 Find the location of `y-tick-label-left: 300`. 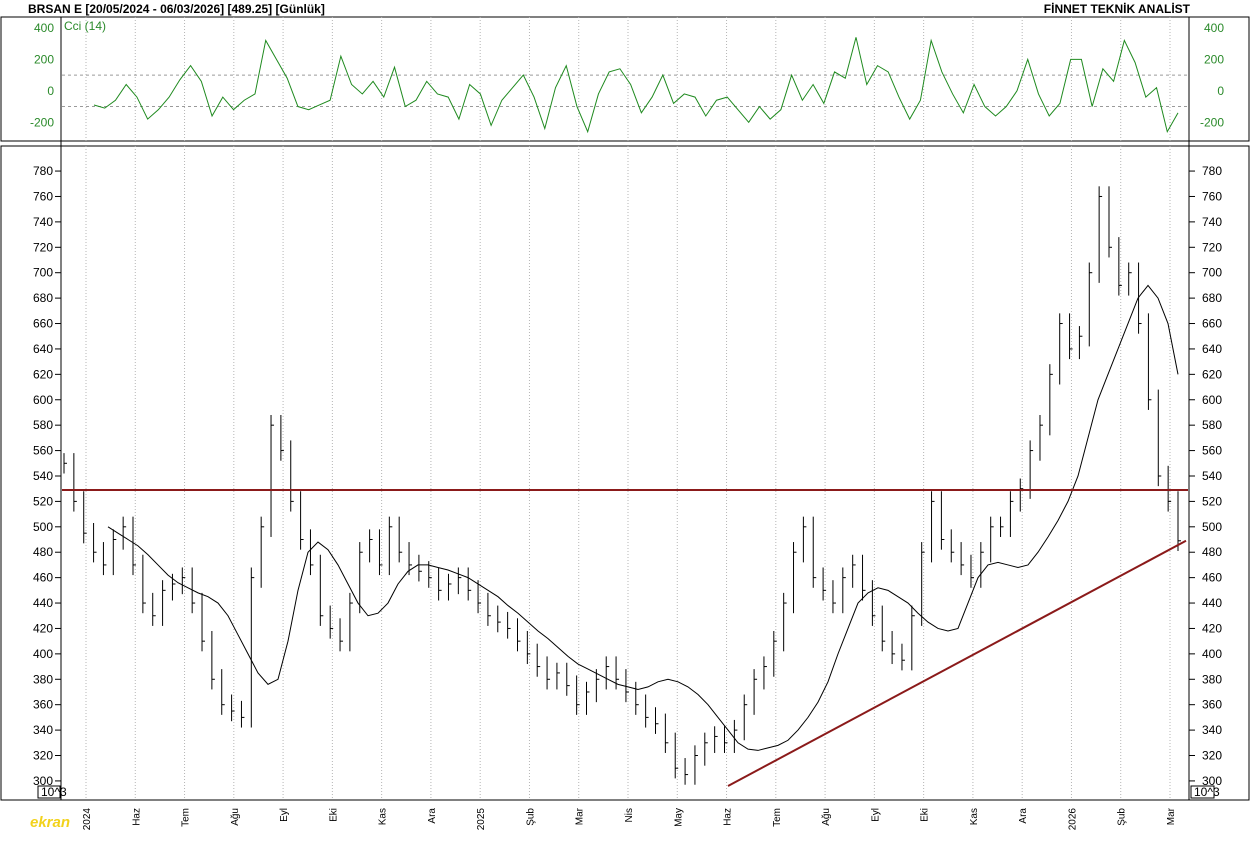

y-tick-label-left: 300 is located at coordinates (43, 781).